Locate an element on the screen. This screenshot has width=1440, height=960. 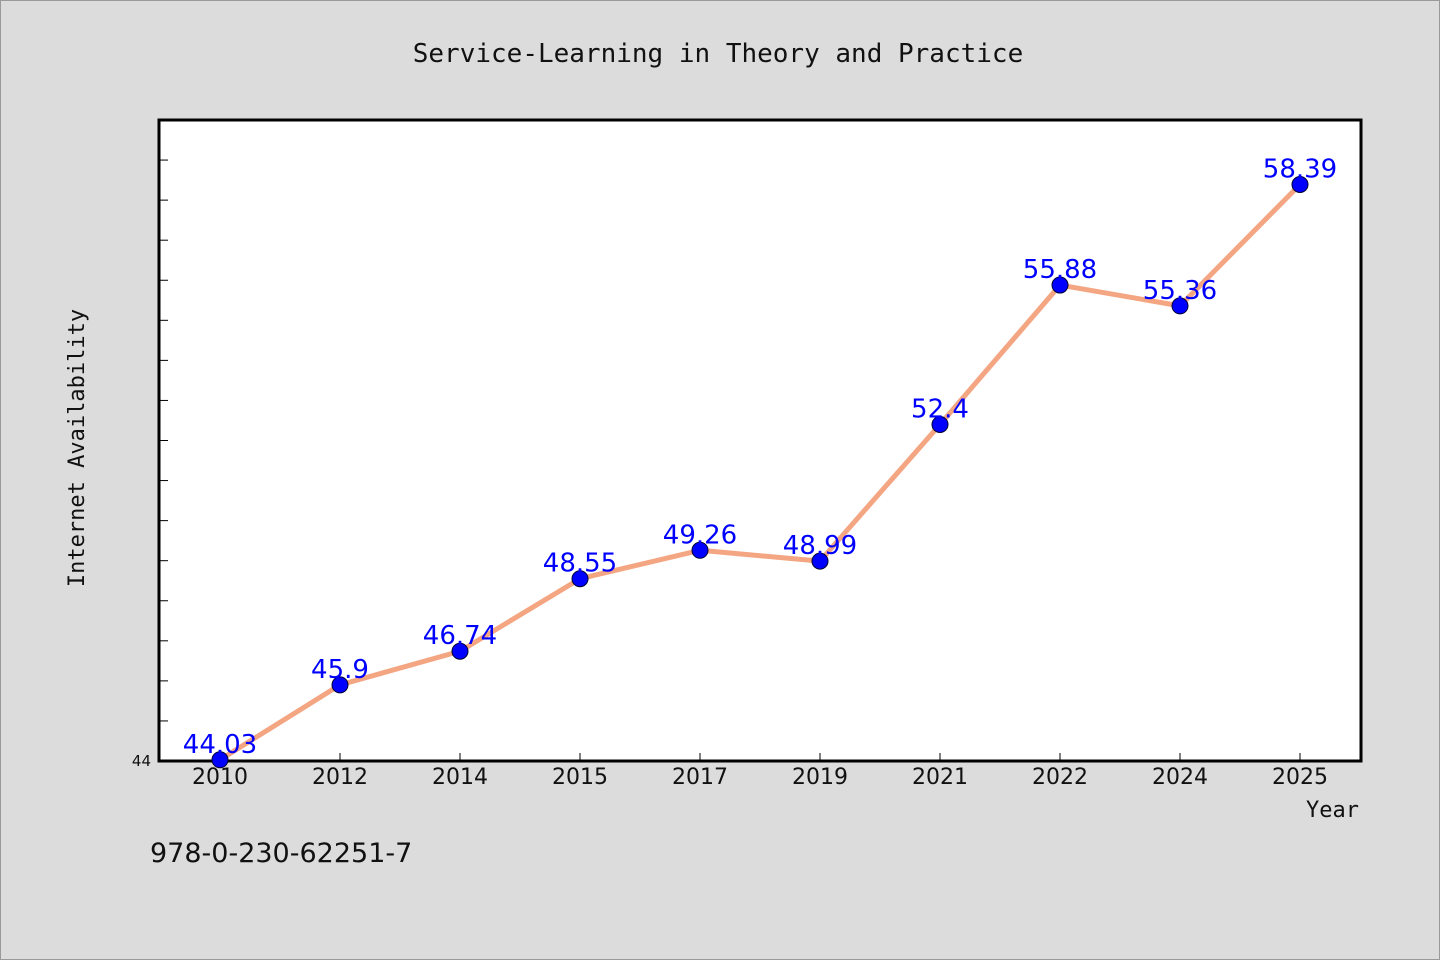
x-axis-label: Year is located at coordinates (1332, 810).